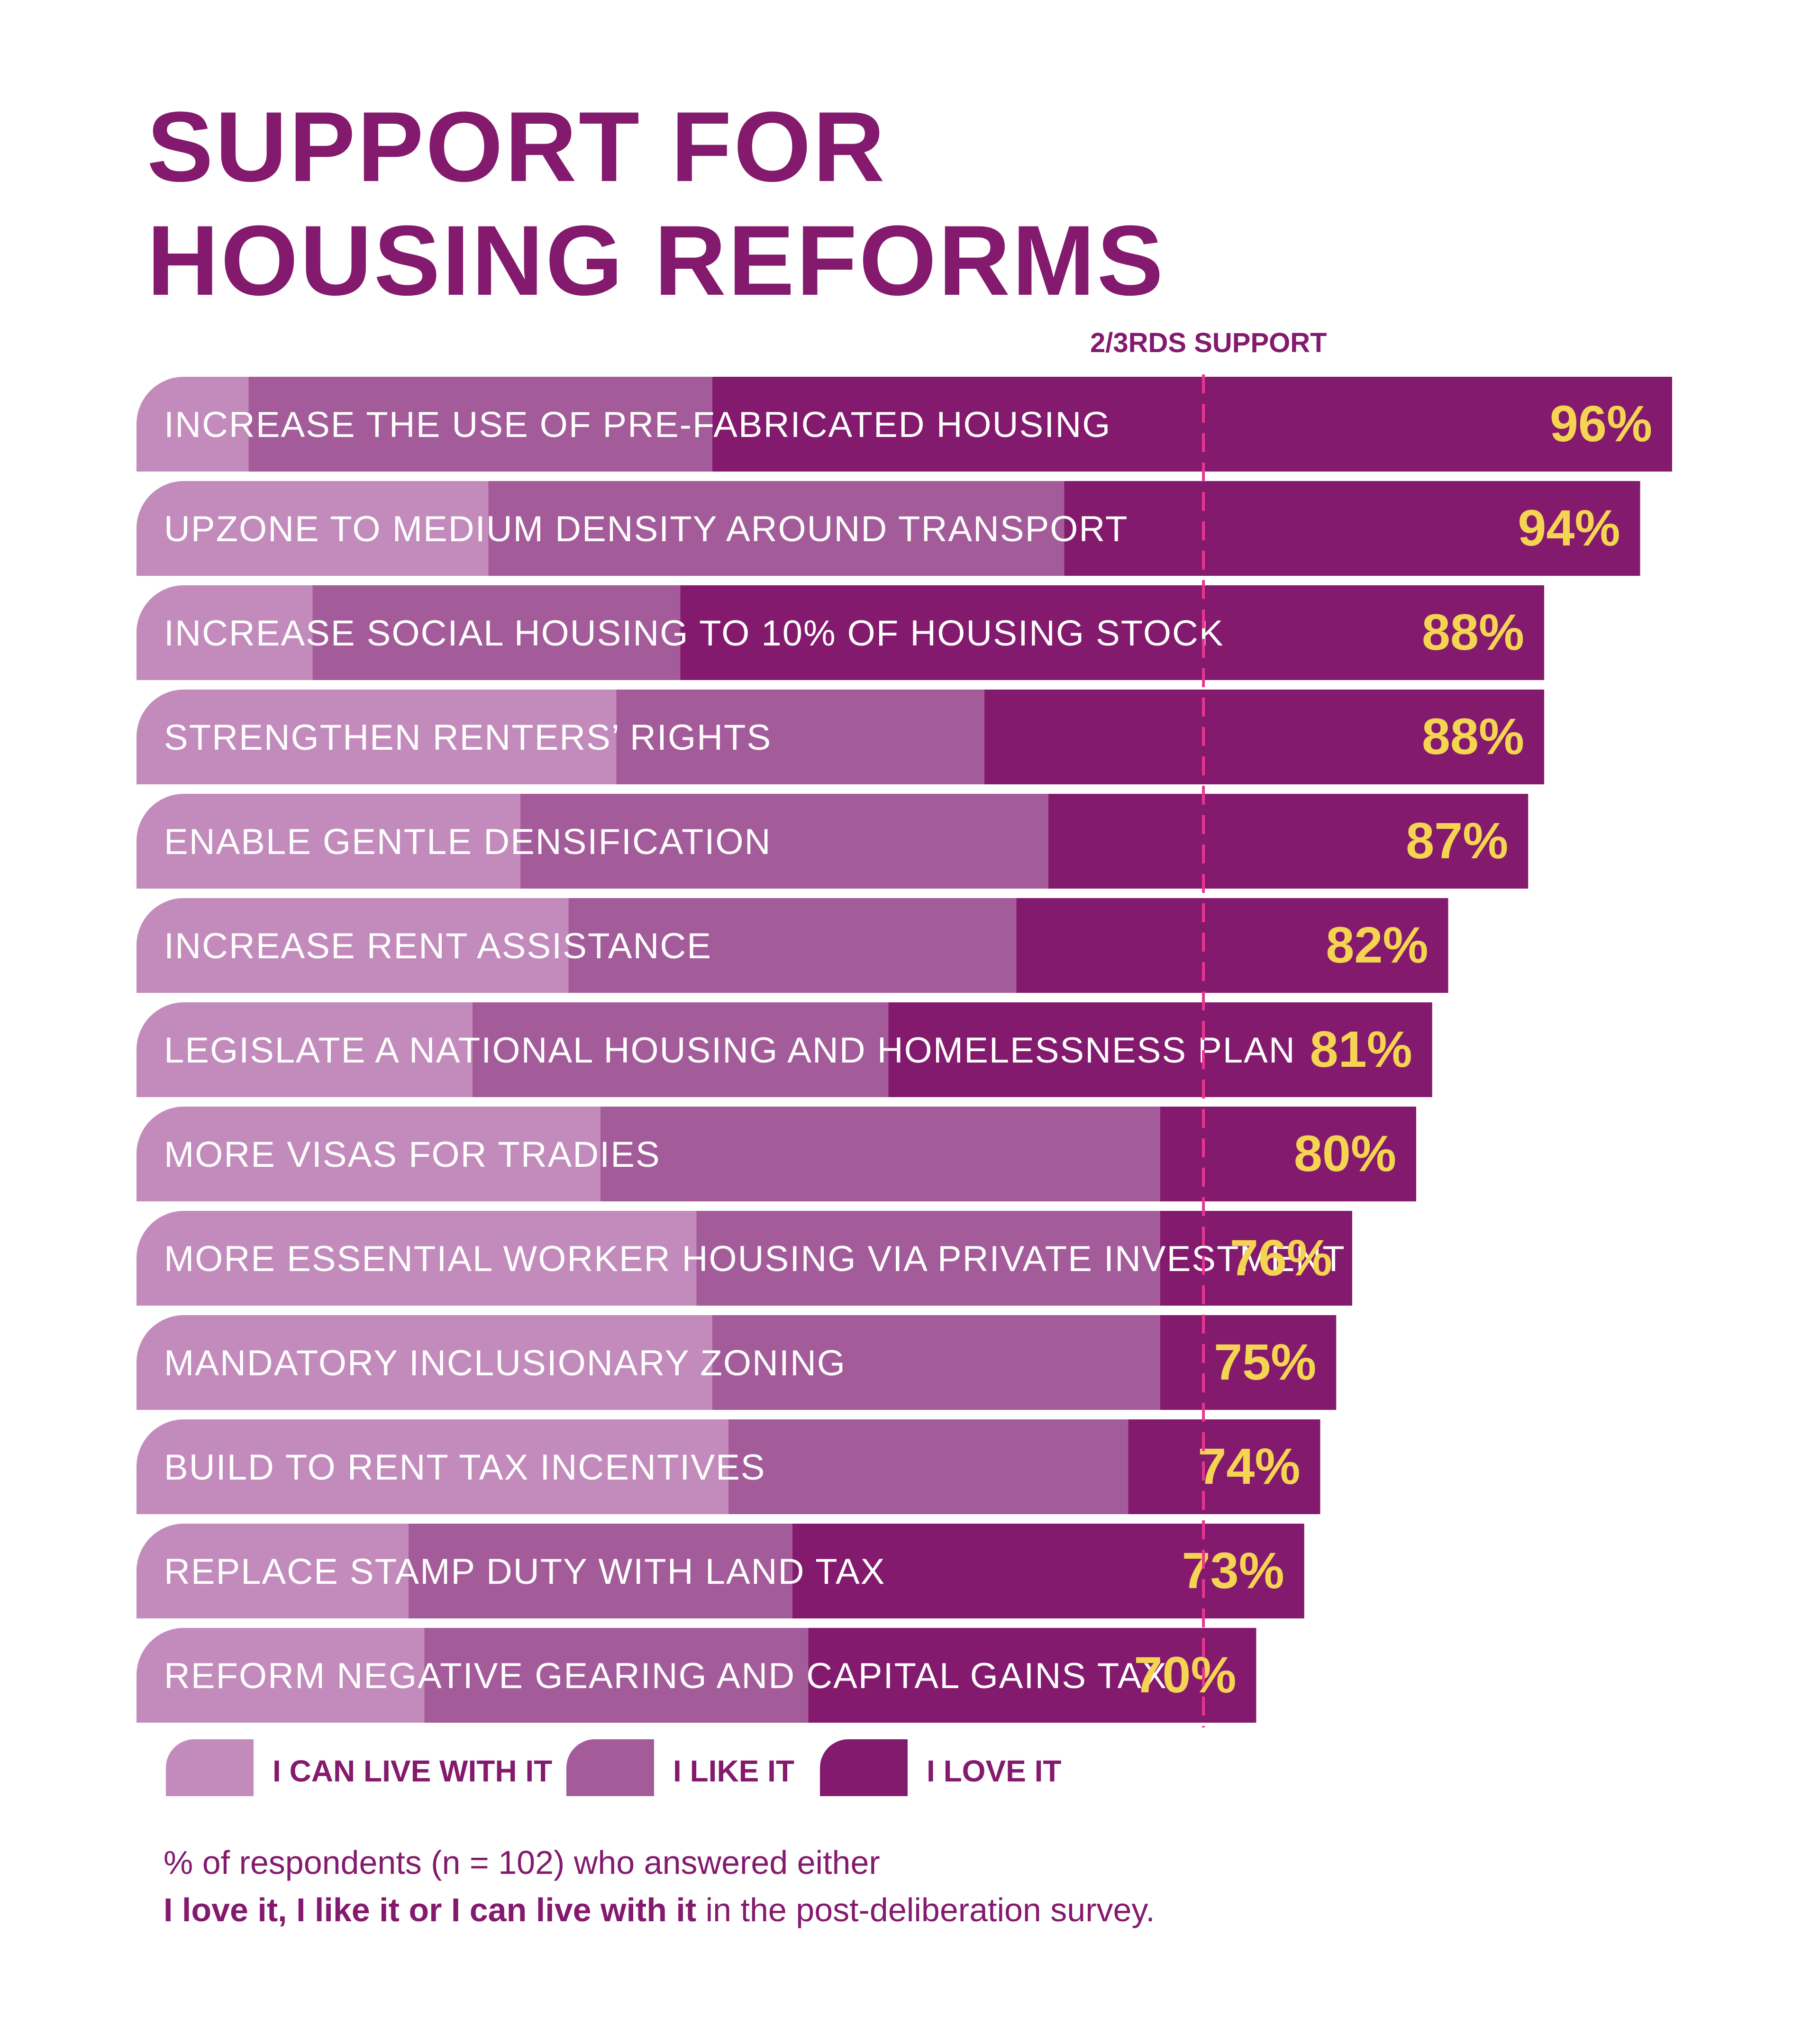 The image size is (1820, 2026). What do you see at coordinates (1281, 1257) in the screenshot?
I see `bar-value-label: 76%` at bounding box center [1281, 1257].